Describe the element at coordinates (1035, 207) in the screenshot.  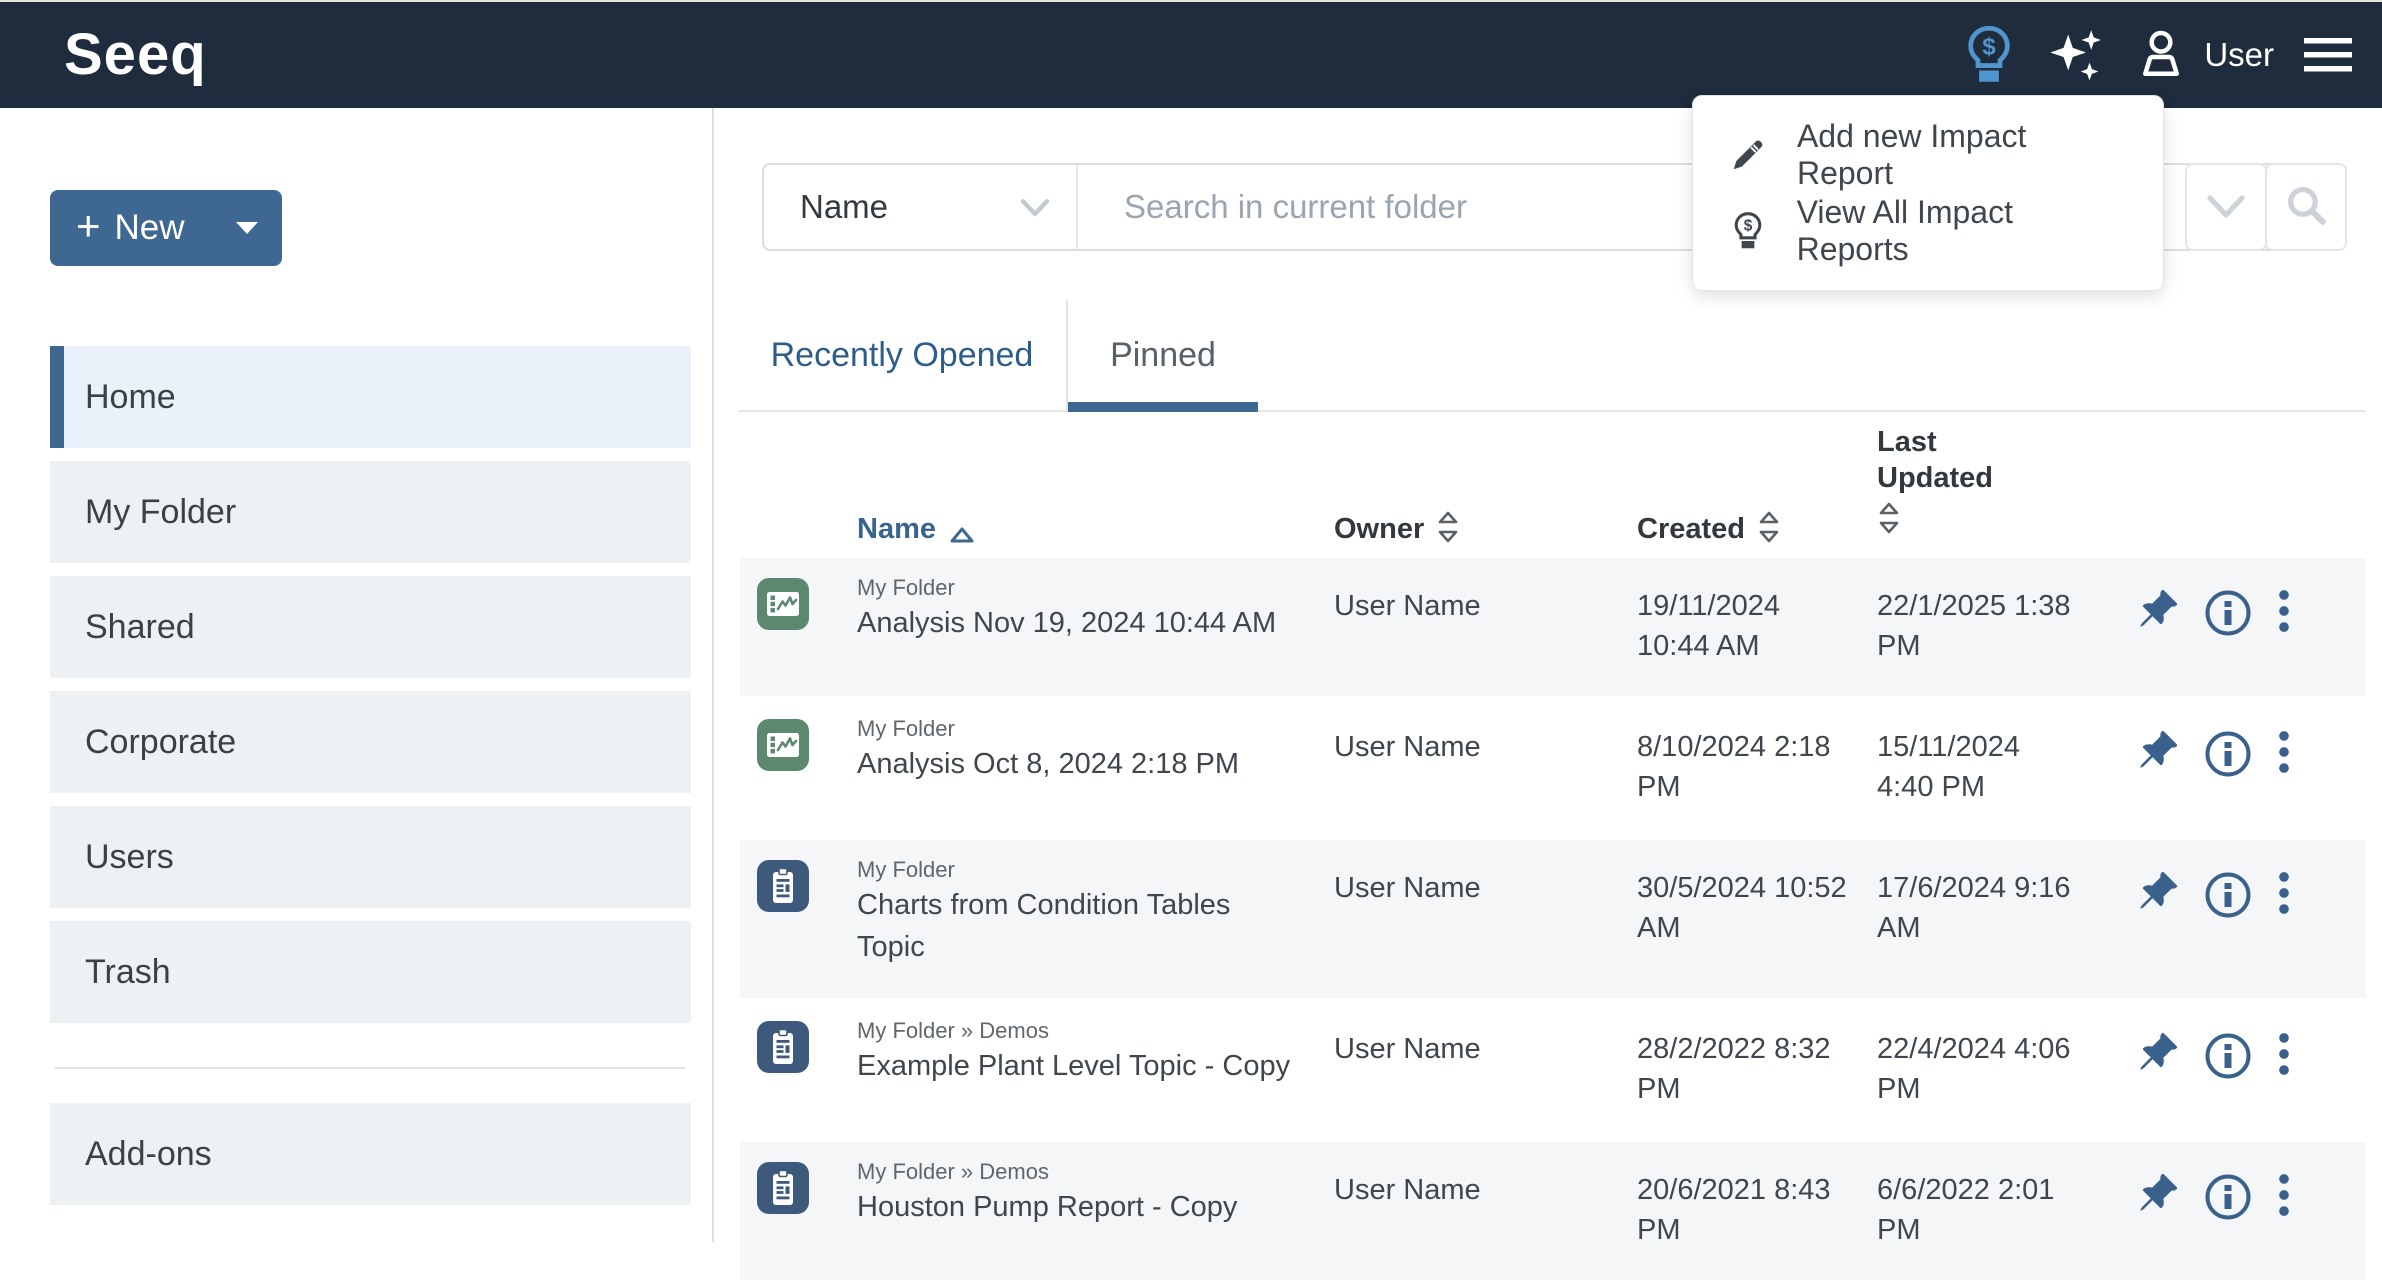
I see `chevron-down-icon` at that location.